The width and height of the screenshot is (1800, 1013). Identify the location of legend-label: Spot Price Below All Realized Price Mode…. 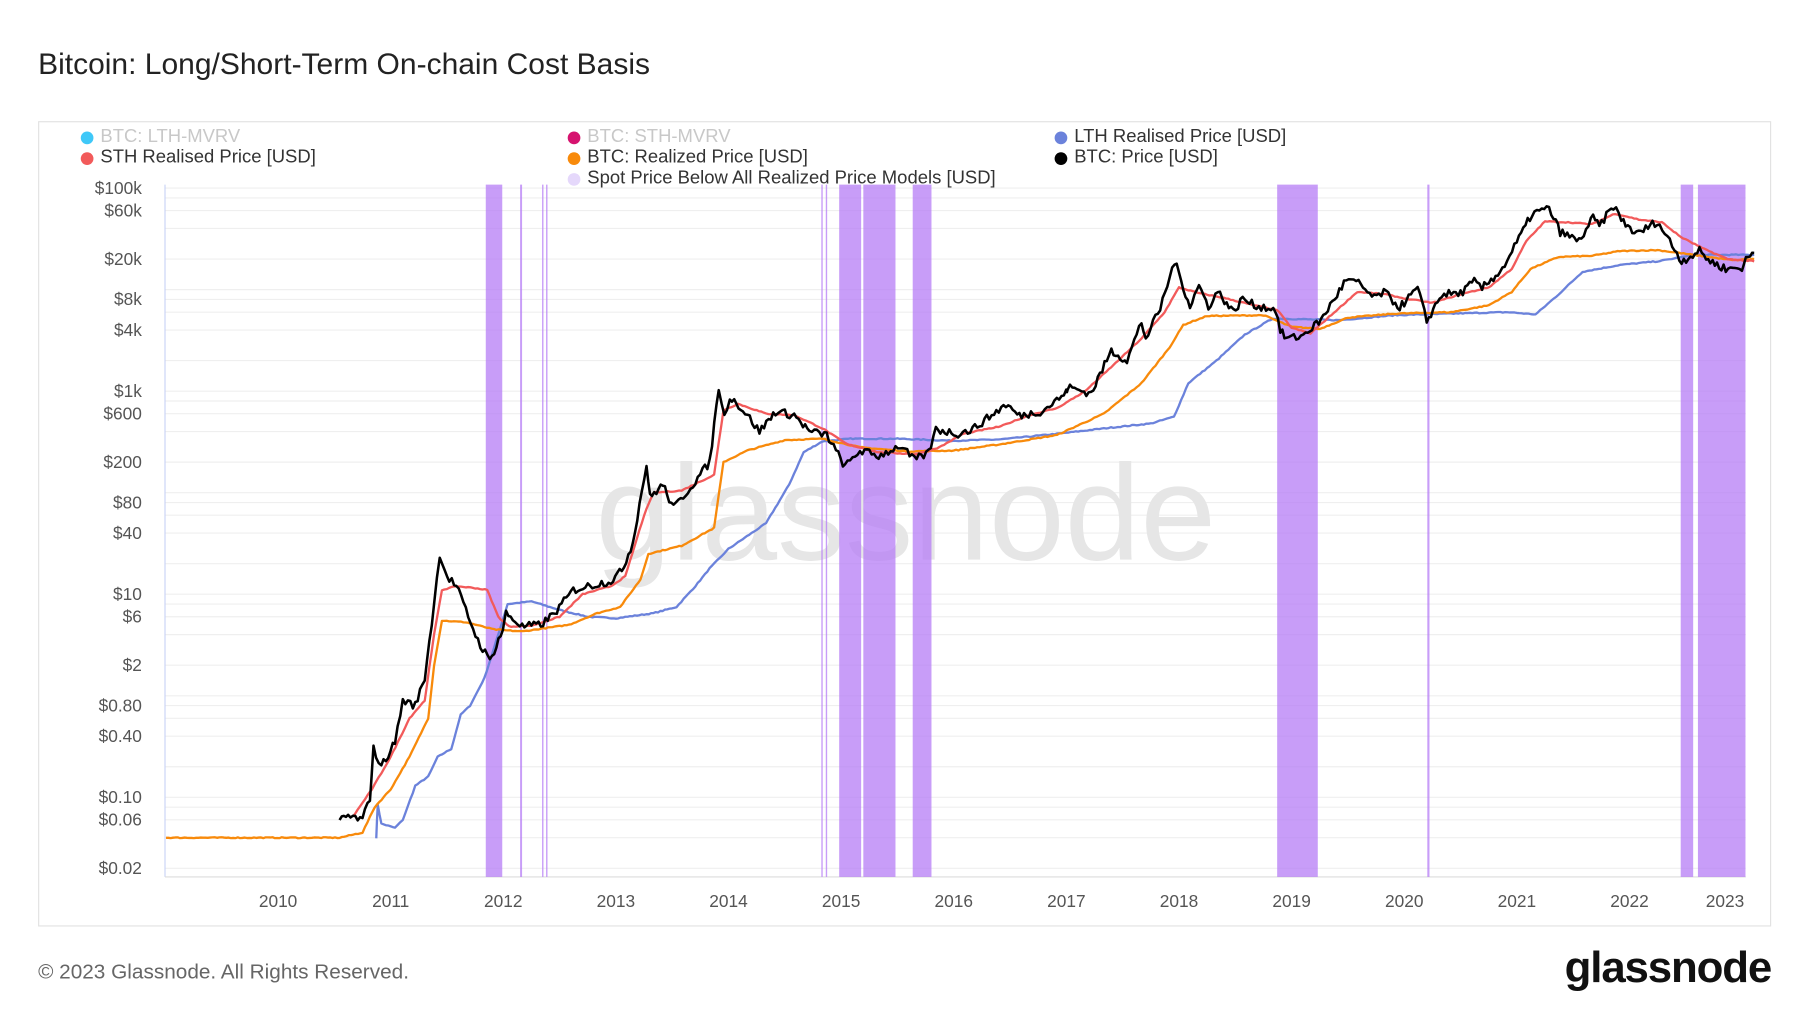
(791, 178).